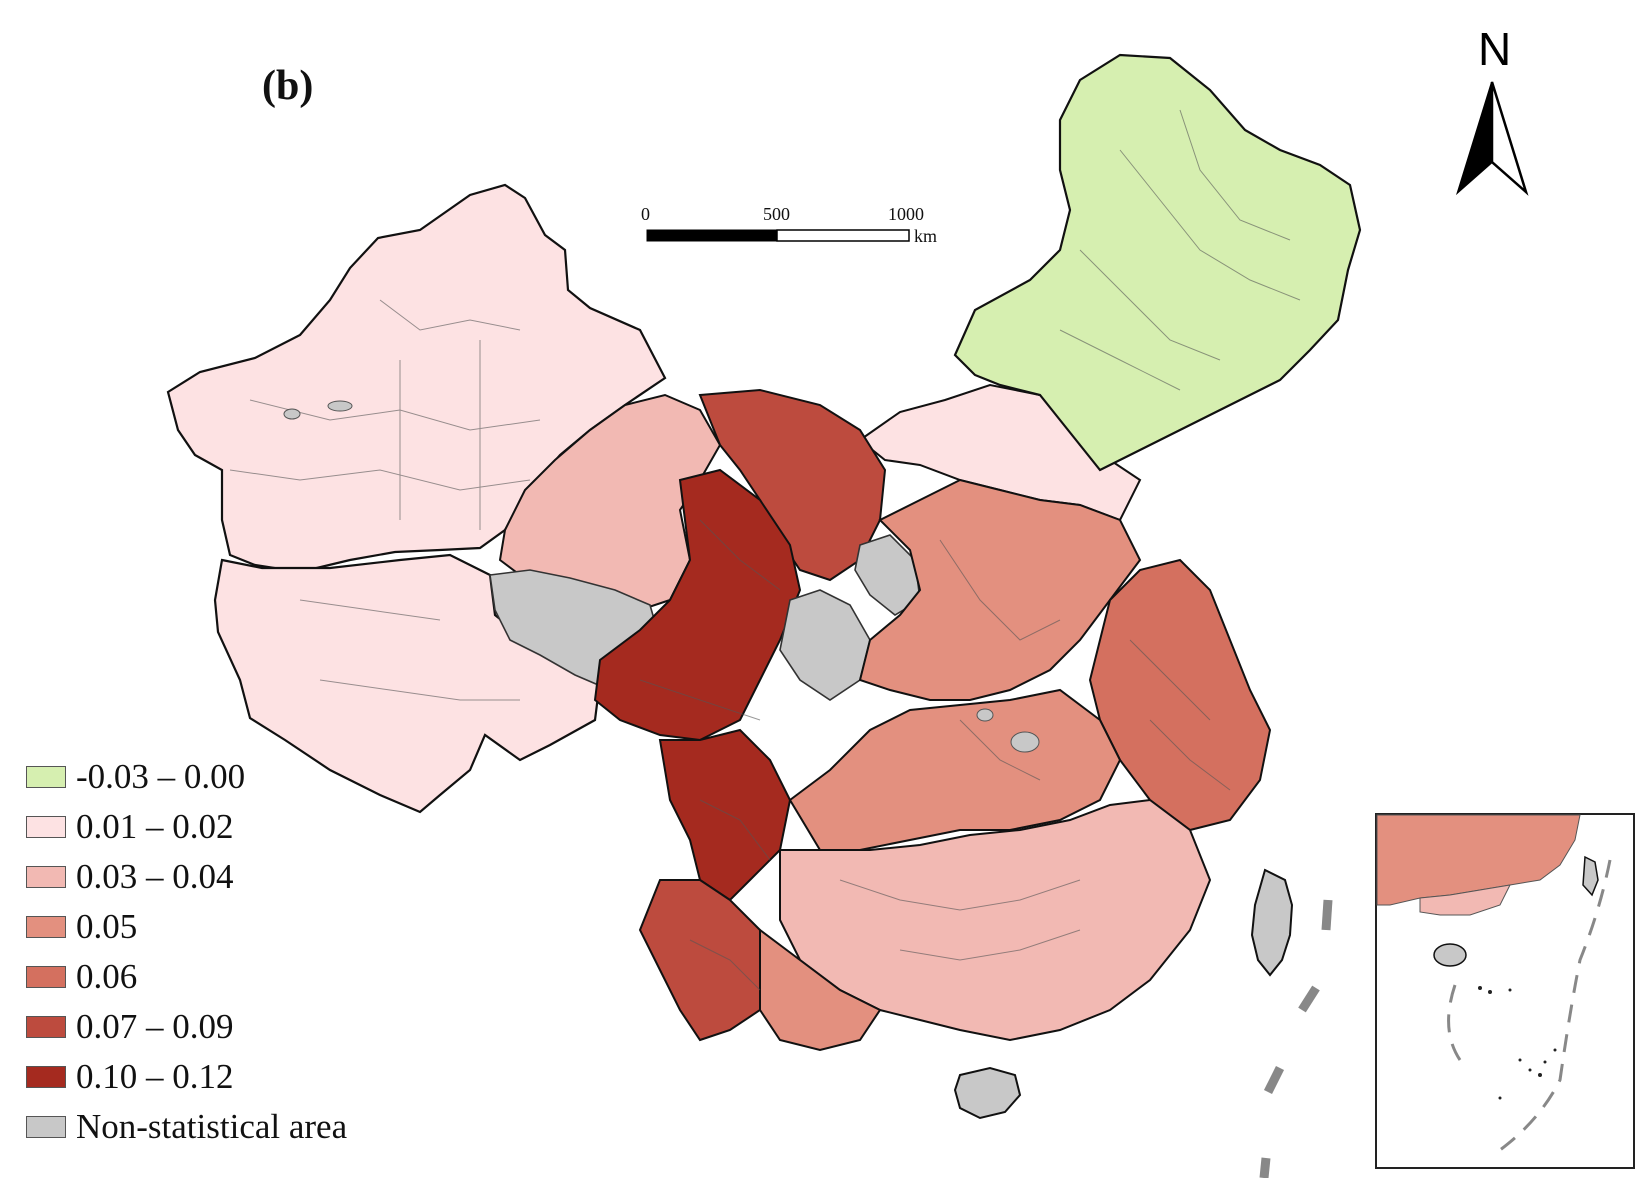 Image resolution: width=1644 pixels, height=1183 pixels. What do you see at coordinates (1157, 262) in the screenshot?
I see `region-northeast` at bounding box center [1157, 262].